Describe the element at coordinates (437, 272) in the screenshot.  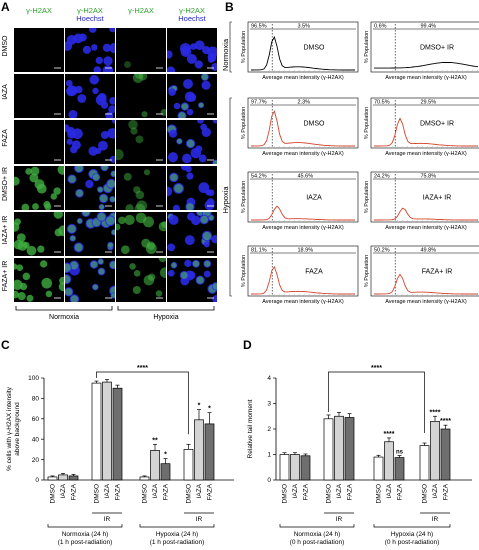
I see `sample-label: FAZA+ IR` at that location.